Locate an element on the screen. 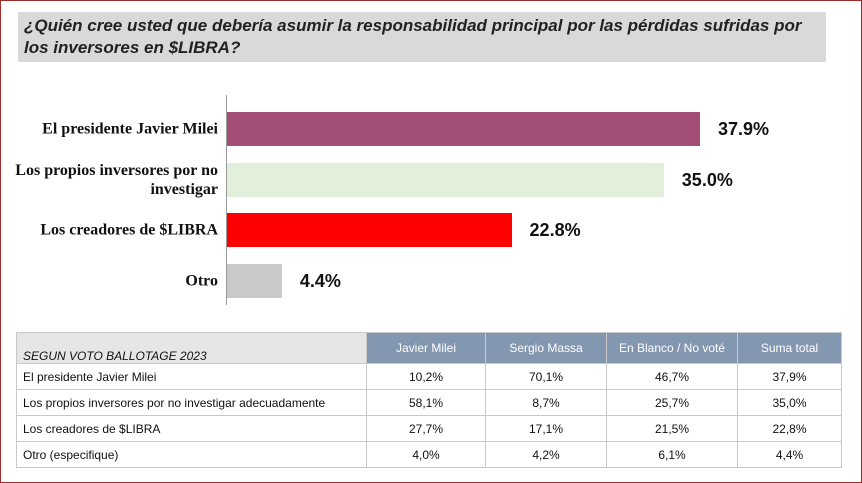 Image resolution: width=862 pixels, height=483 pixels. table-row: Otro (especifique) 4,0% 4,2% 6,1% 4,4% is located at coordinates (429, 454).